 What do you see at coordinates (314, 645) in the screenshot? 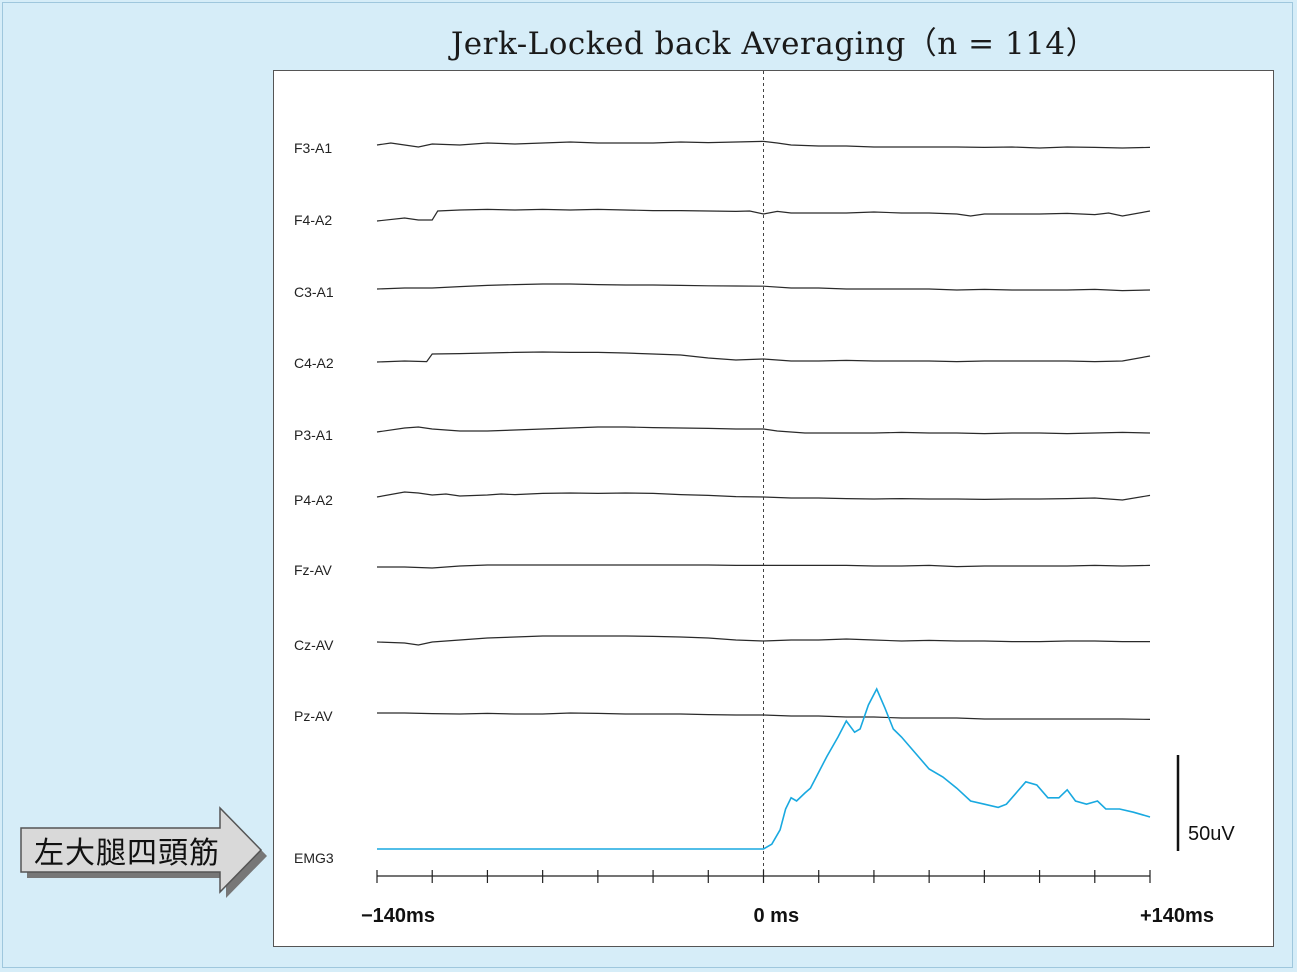
I see `channel-label-cz-av: Cz-AV` at bounding box center [314, 645].